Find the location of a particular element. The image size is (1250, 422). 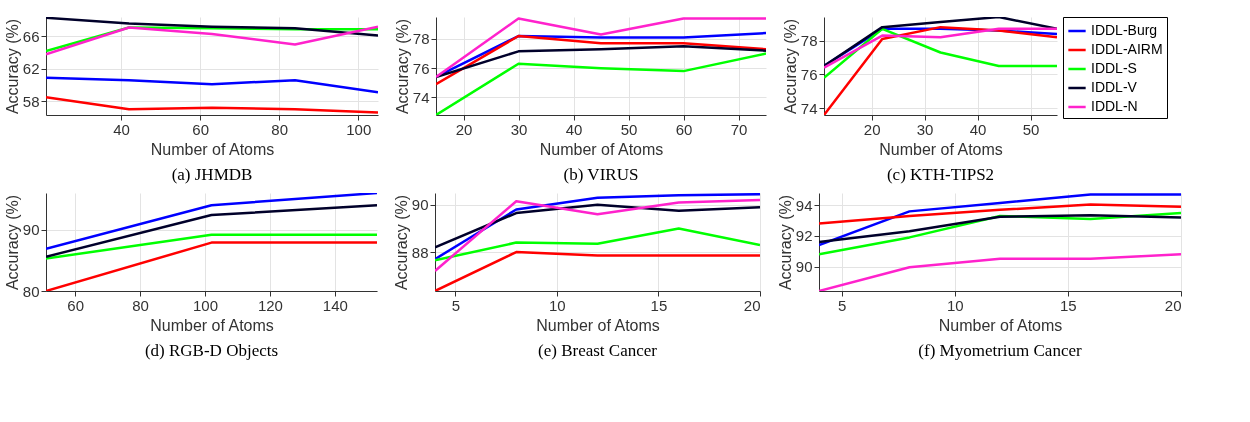

legend-label: IDDL-S is located at coordinates (1114, 68).